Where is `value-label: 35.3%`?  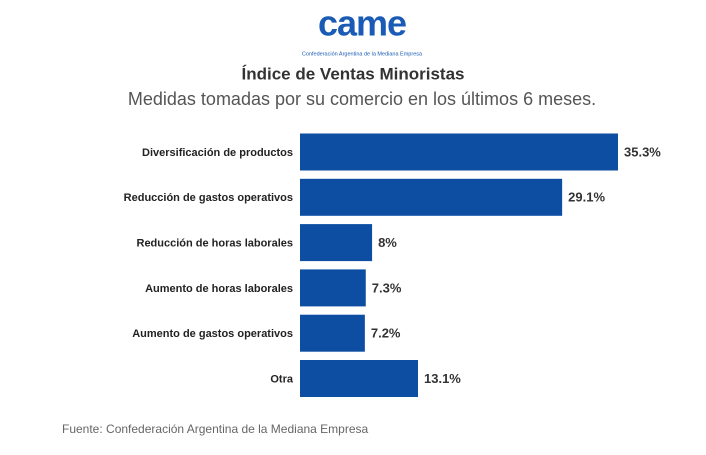 value-label: 35.3% is located at coordinates (642, 151).